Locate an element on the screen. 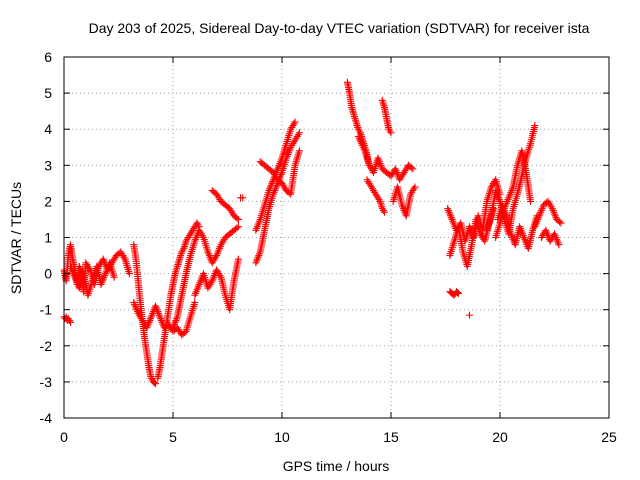 The image size is (640, 480). y-tick-label: 4 is located at coordinates (48, 129).